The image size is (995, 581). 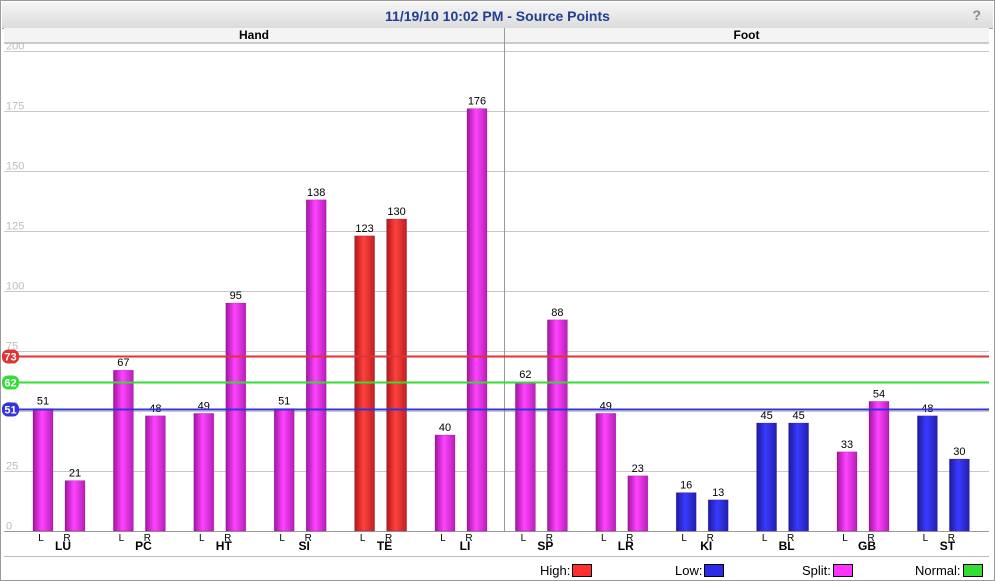 What do you see at coordinates (75, 474) in the screenshot?
I see `bar-value-label: 21` at bounding box center [75, 474].